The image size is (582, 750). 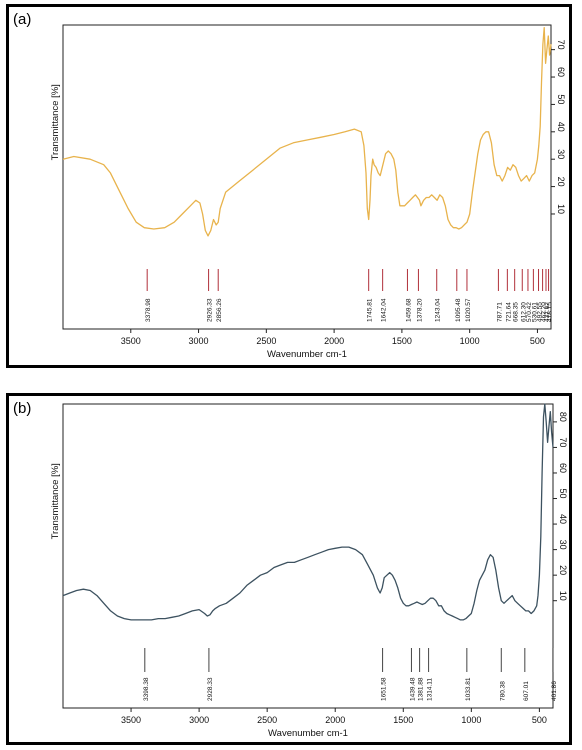 What do you see at coordinates (412, 689) in the screenshot?
I see `peak-label: 1439.48` at bounding box center [412, 689].